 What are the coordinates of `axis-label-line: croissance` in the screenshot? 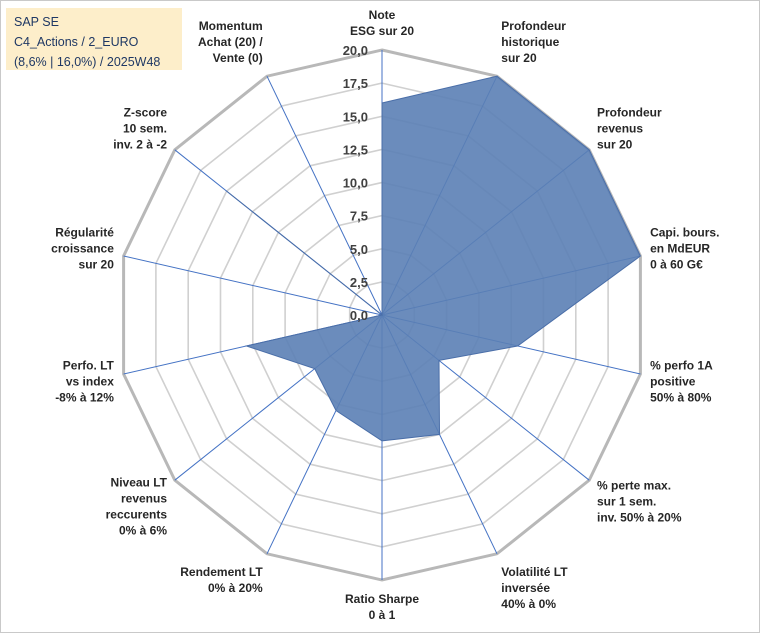 It's located at (82, 249).